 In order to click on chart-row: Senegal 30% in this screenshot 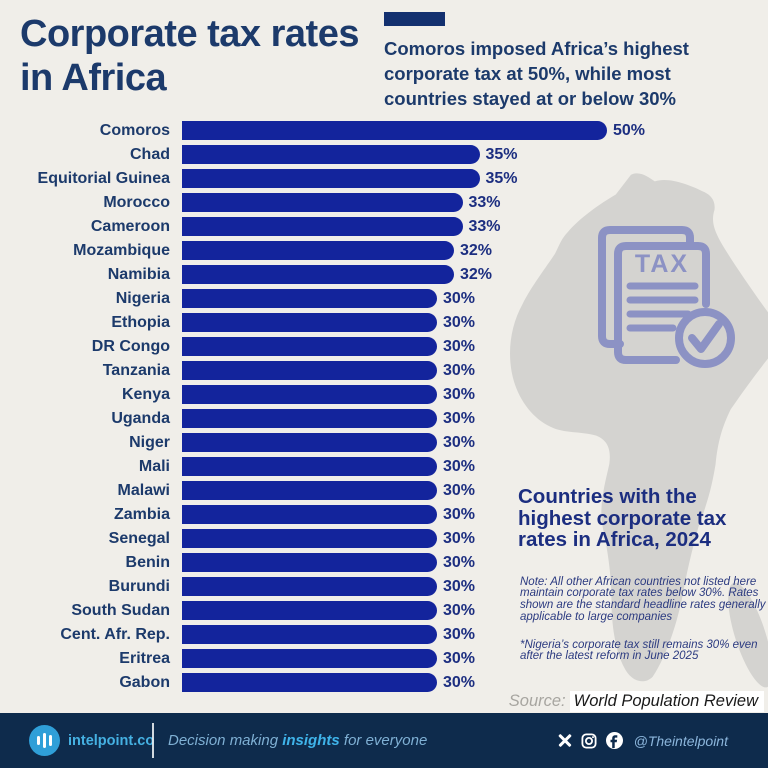, I will do `click(322, 538)`.